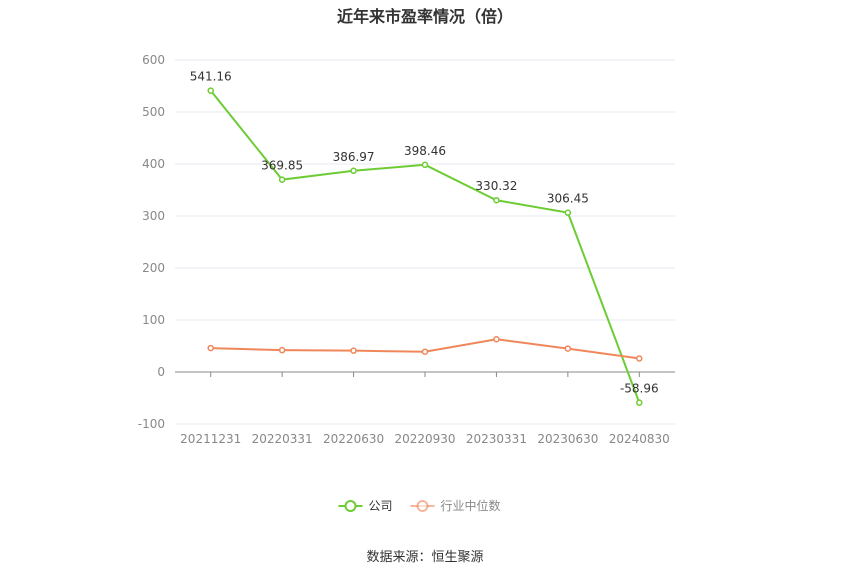 The height and width of the screenshot is (575, 850). What do you see at coordinates (381, 506) in the screenshot?
I see `legend-label: 公司` at bounding box center [381, 506].